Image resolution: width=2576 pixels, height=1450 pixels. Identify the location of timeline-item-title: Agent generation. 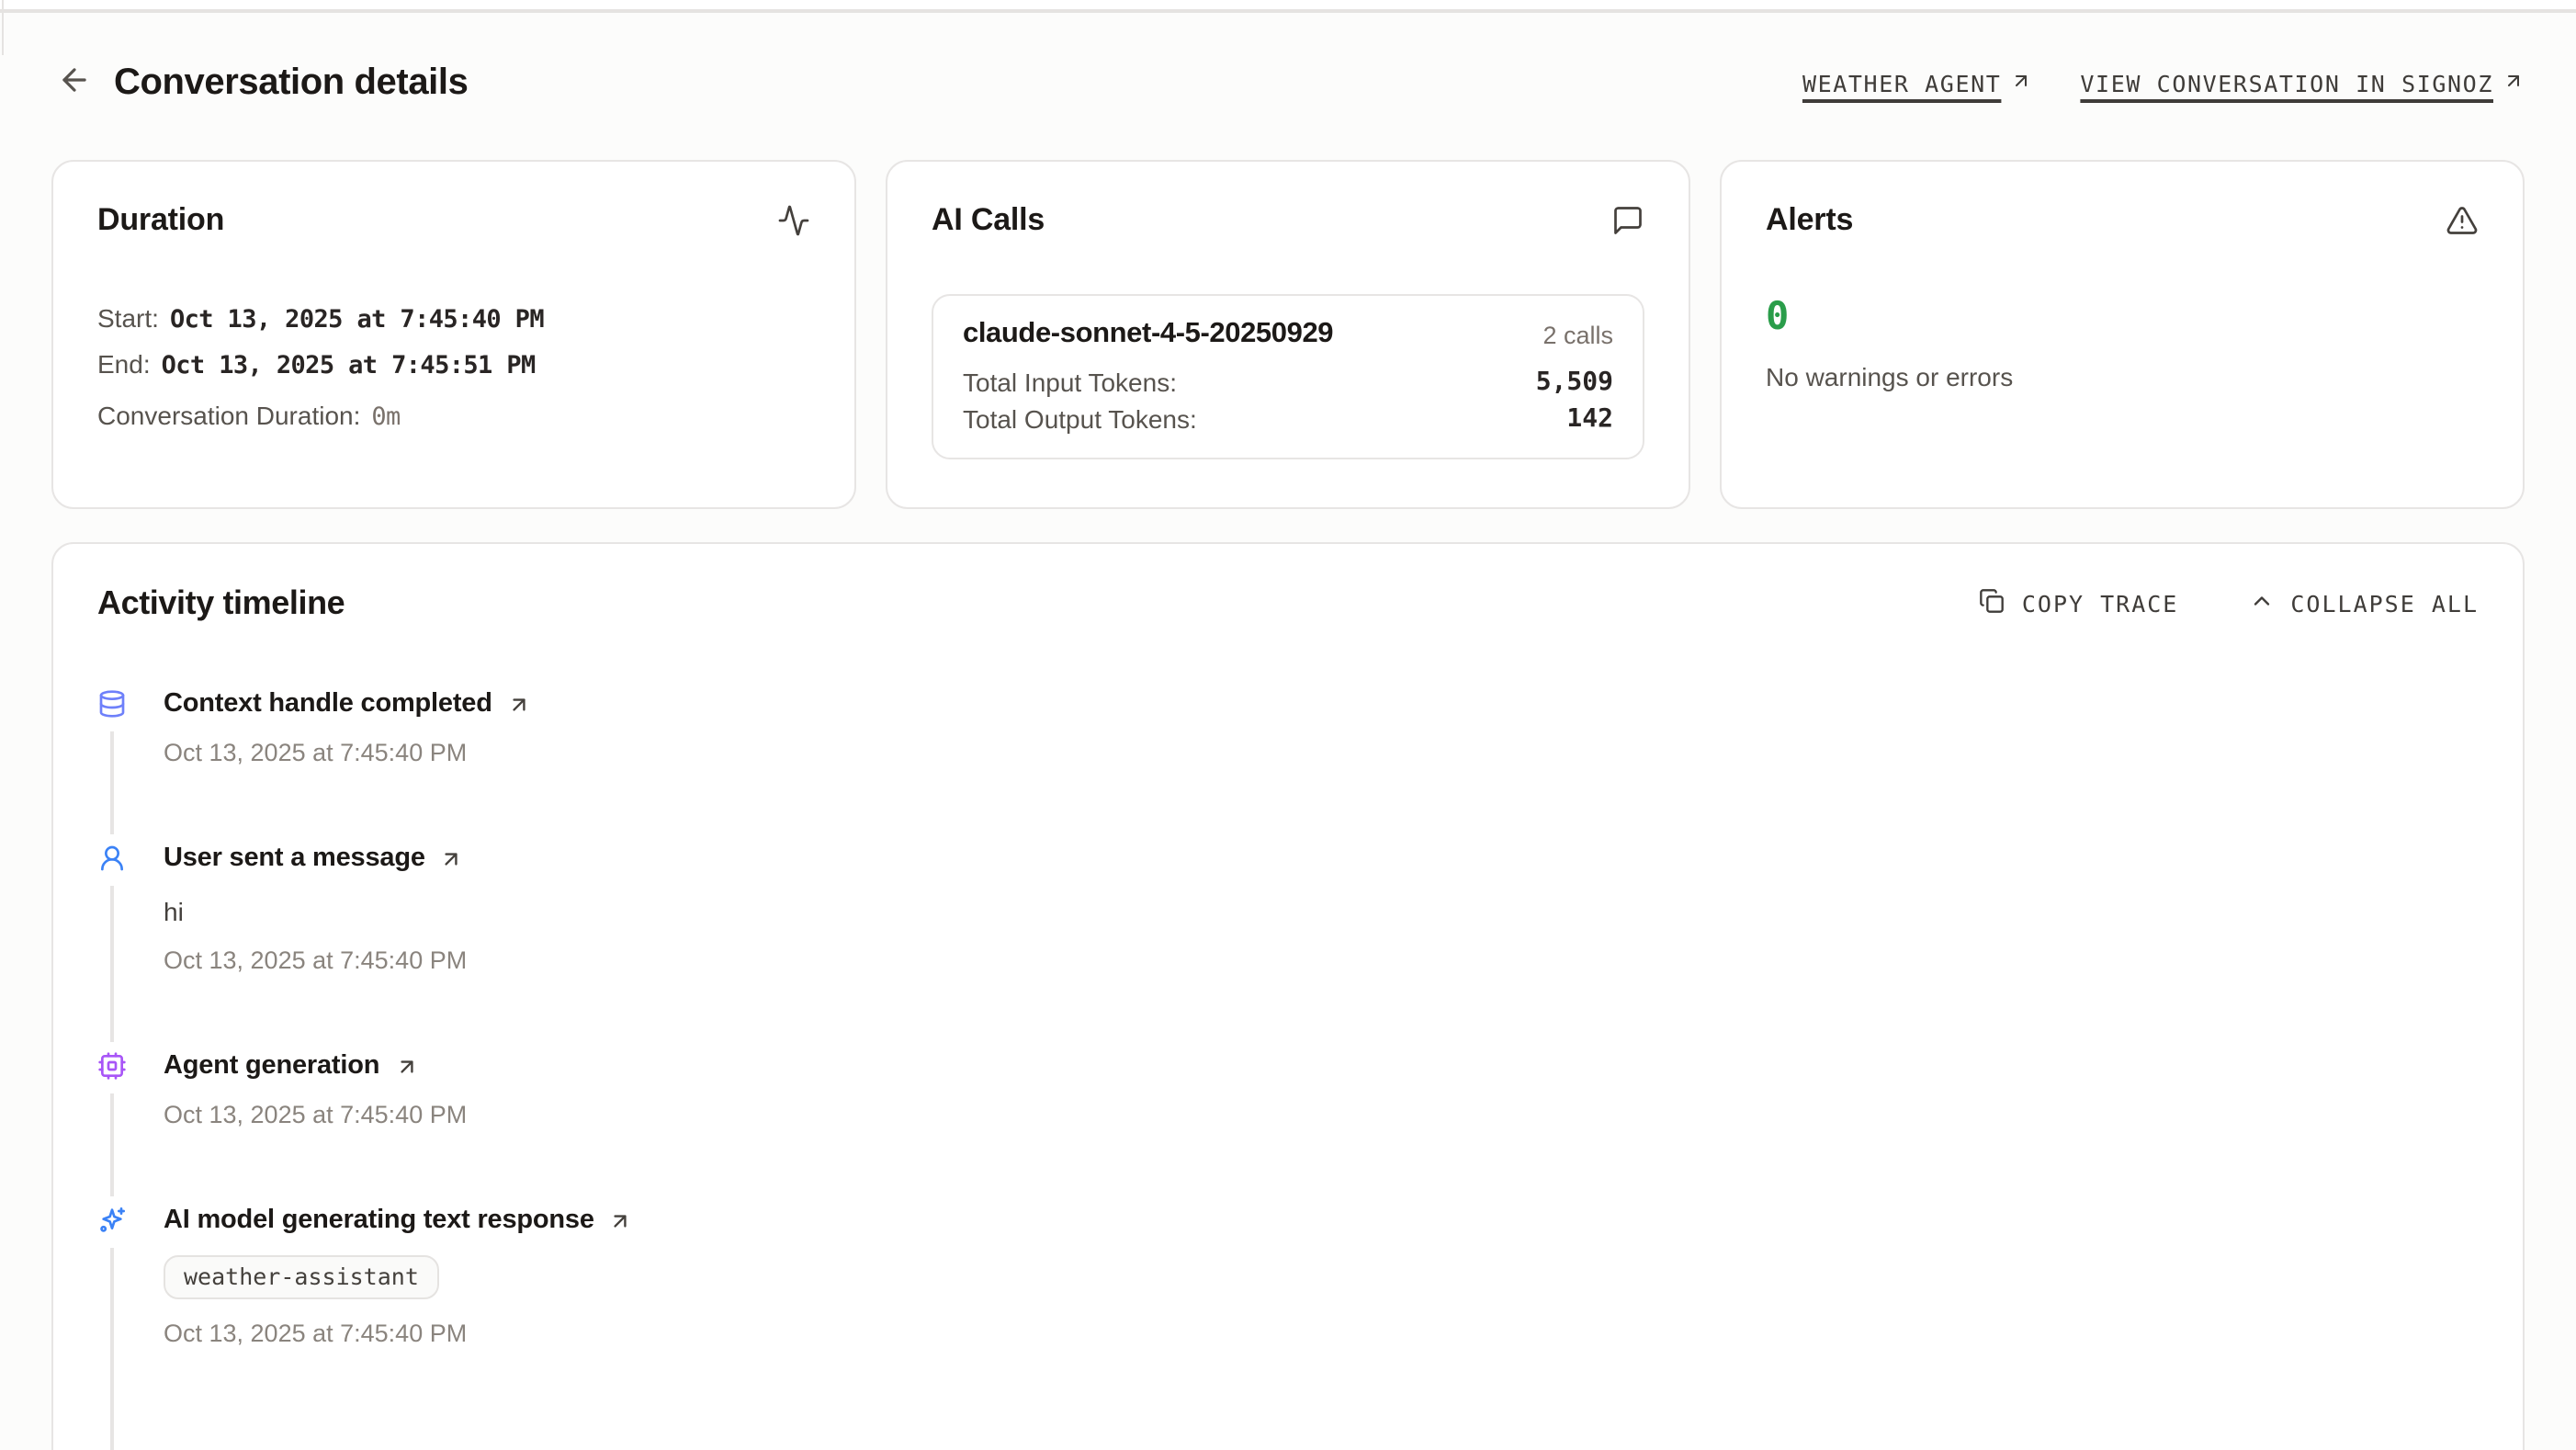
(272, 1066).